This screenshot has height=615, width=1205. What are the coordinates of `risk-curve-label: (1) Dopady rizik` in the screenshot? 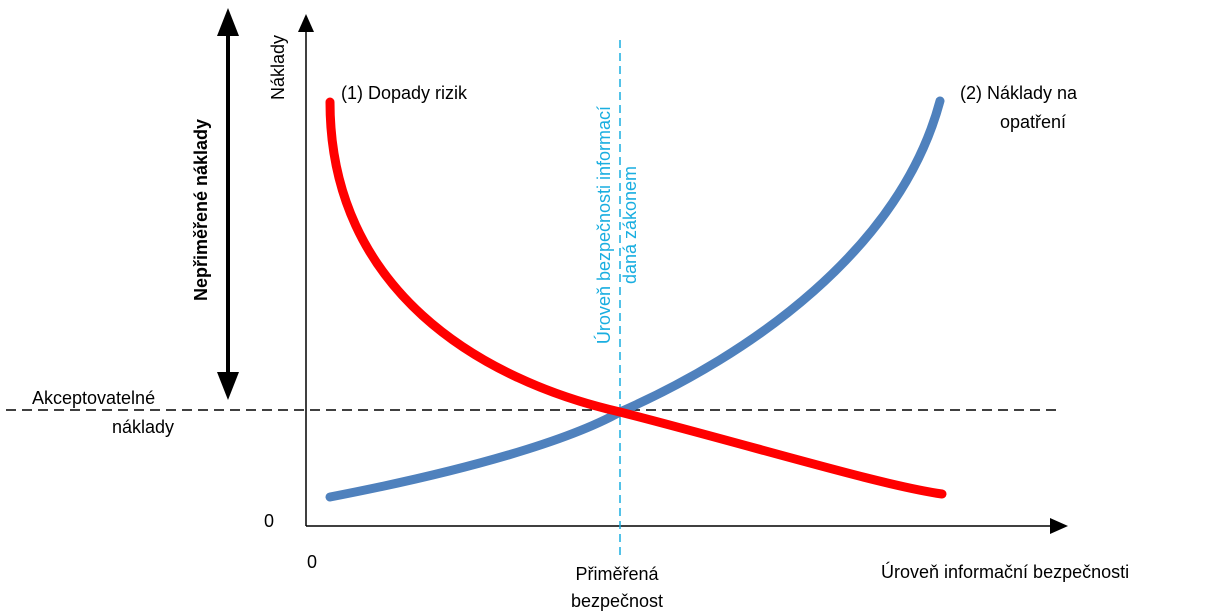 It's located at (404, 93).